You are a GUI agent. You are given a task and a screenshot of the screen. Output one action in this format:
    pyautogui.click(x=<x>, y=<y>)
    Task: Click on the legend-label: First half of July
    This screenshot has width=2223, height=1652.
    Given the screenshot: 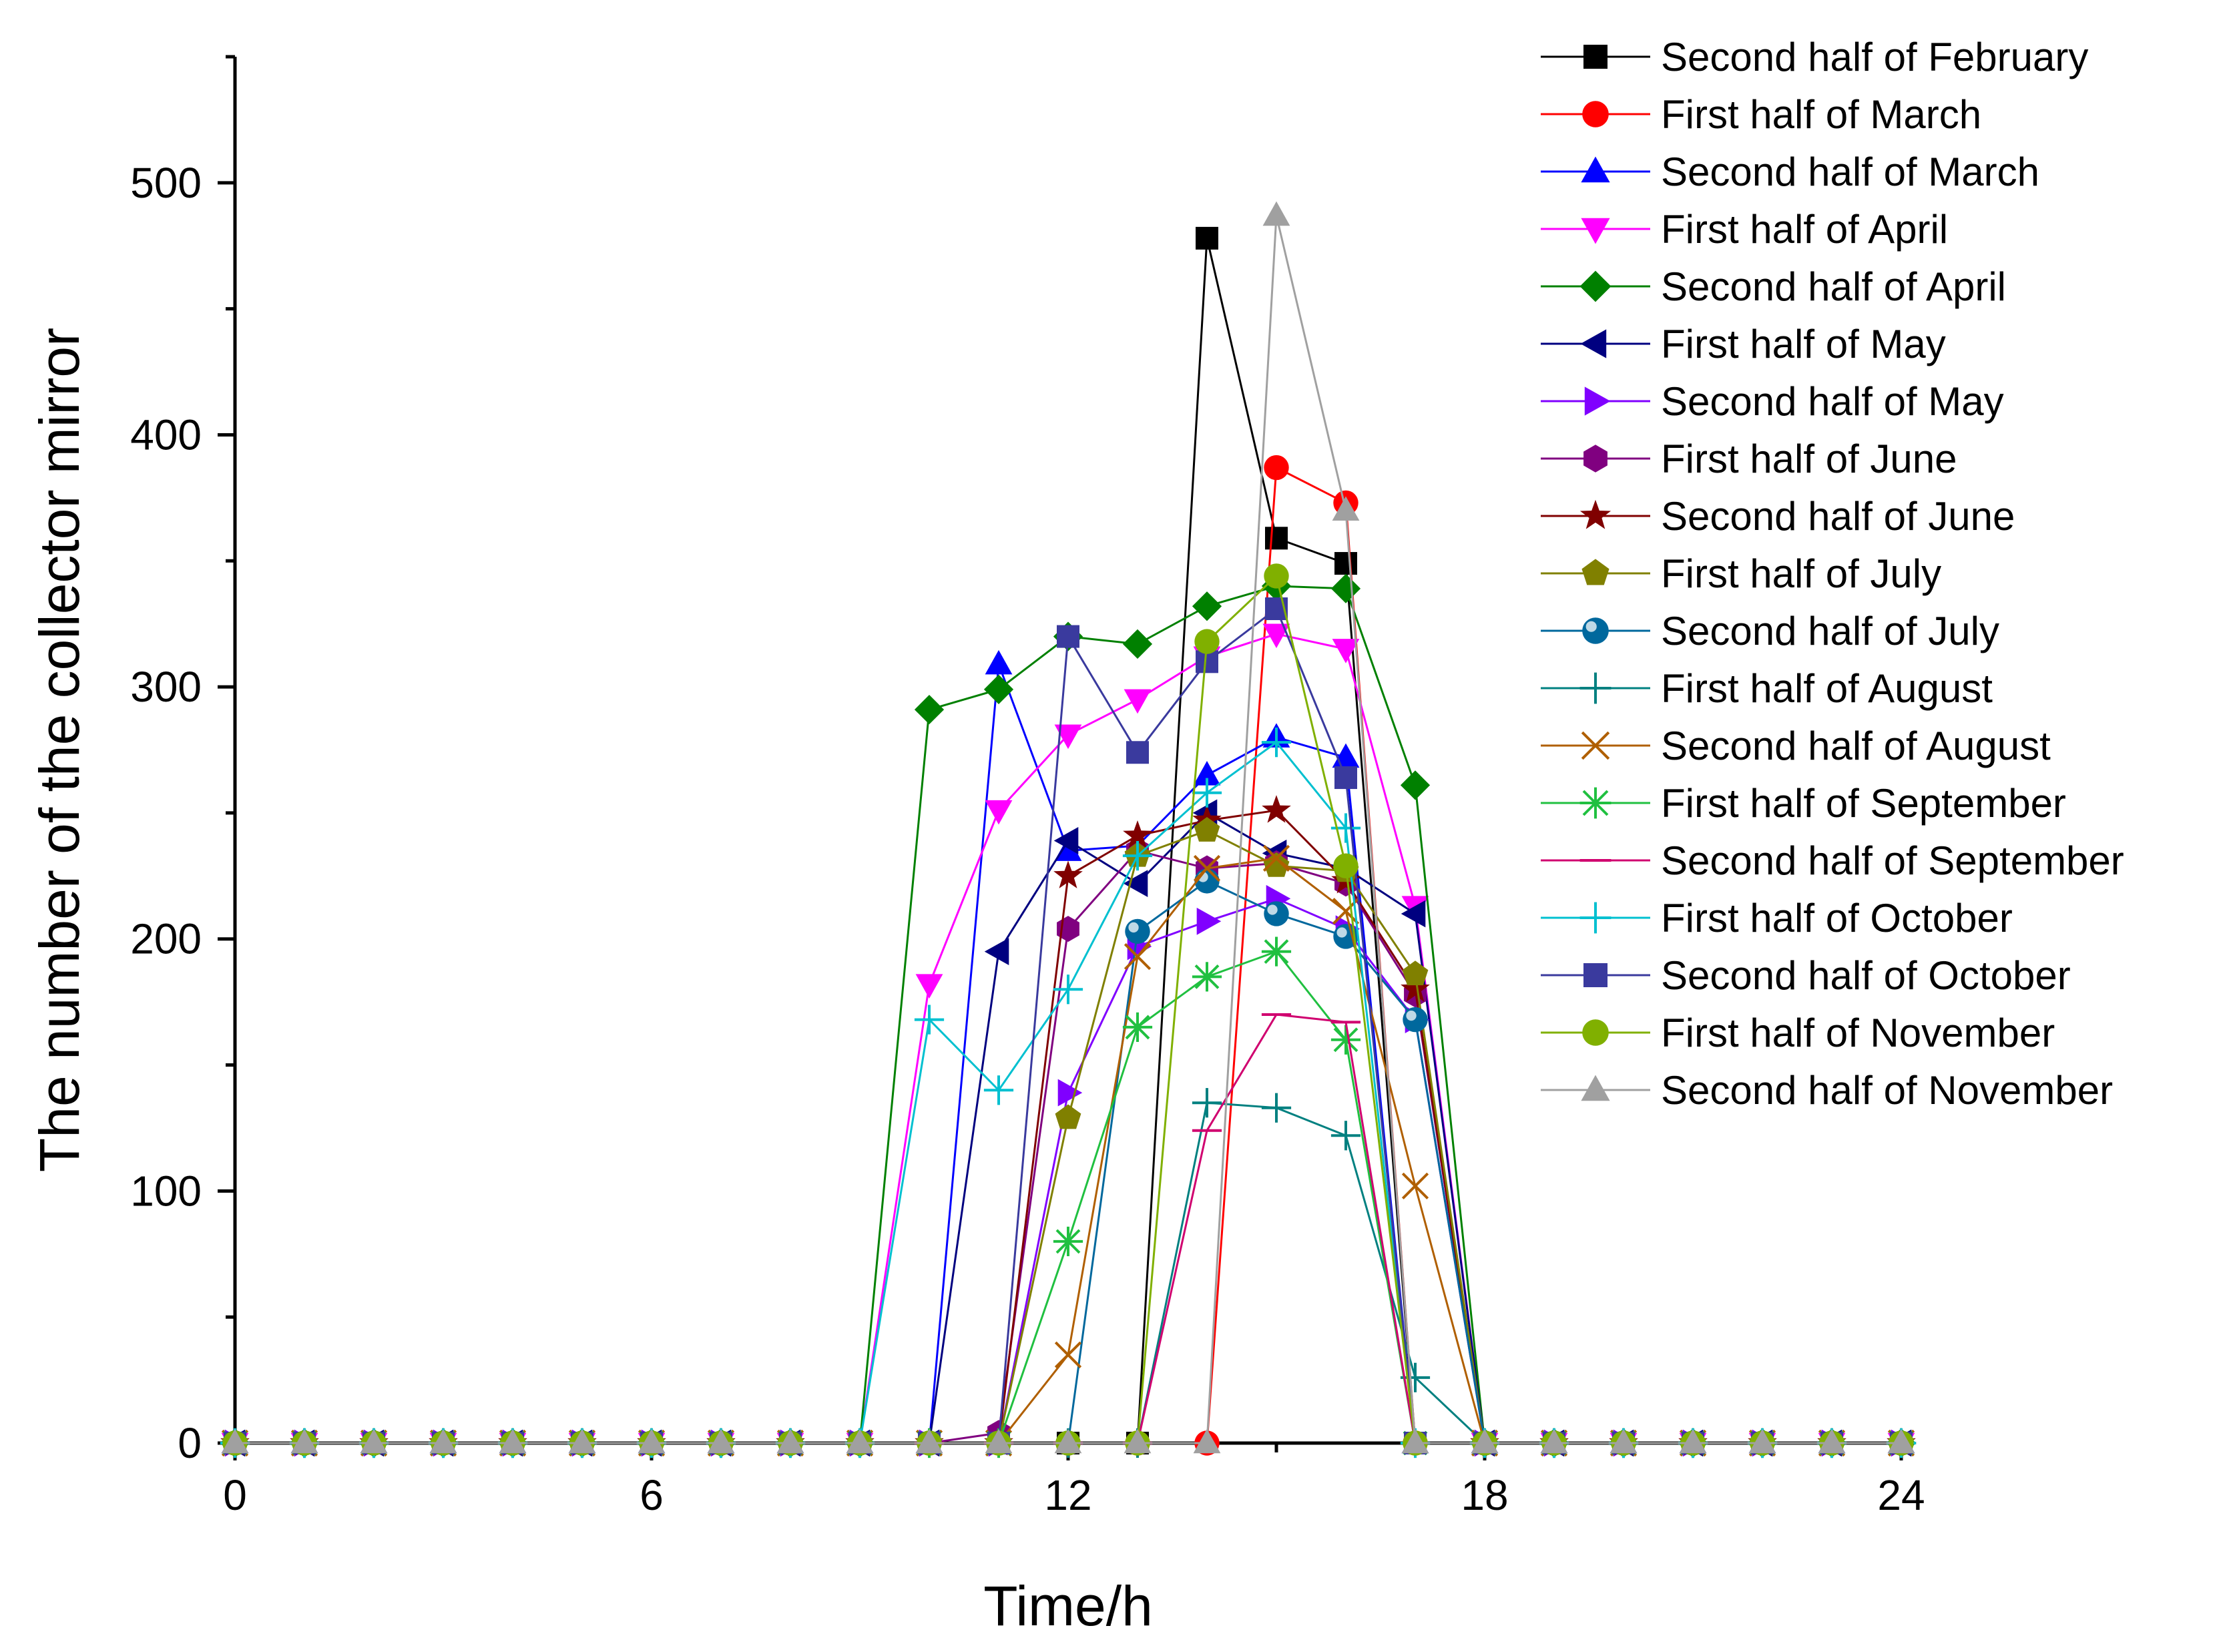 What is the action you would take?
    pyautogui.click(x=1801, y=573)
    